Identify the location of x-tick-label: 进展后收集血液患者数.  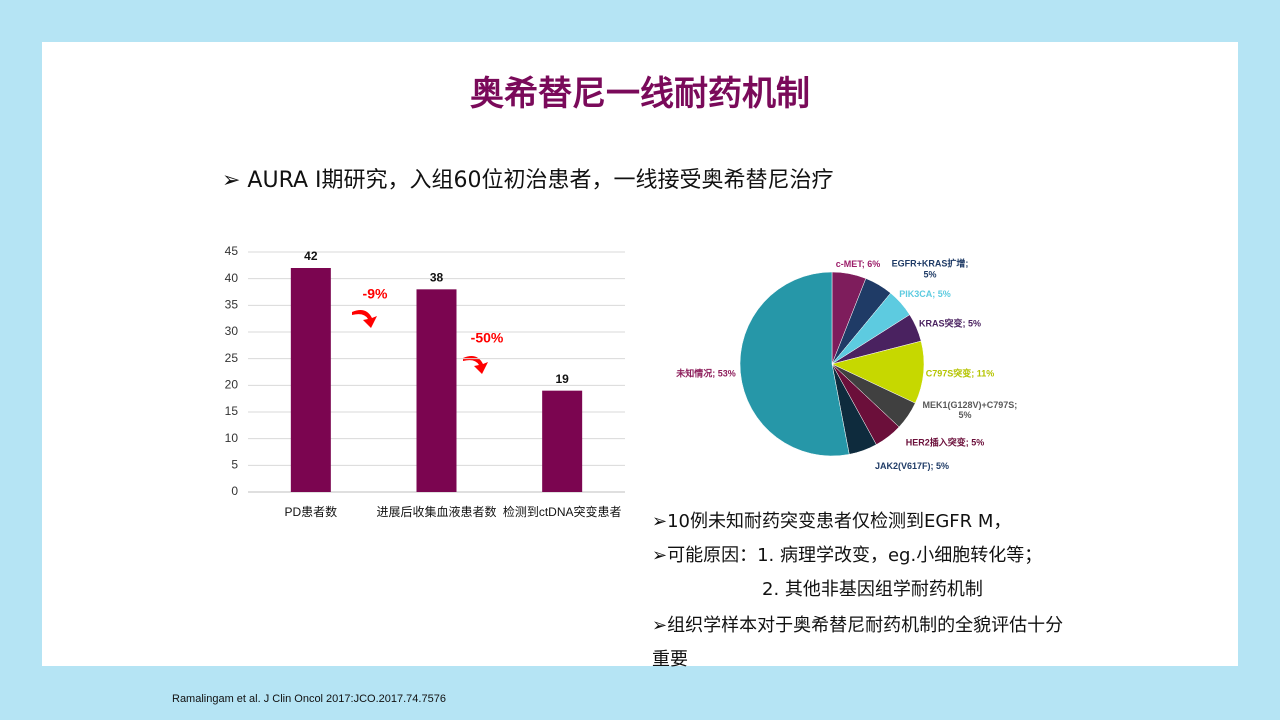
(436, 511).